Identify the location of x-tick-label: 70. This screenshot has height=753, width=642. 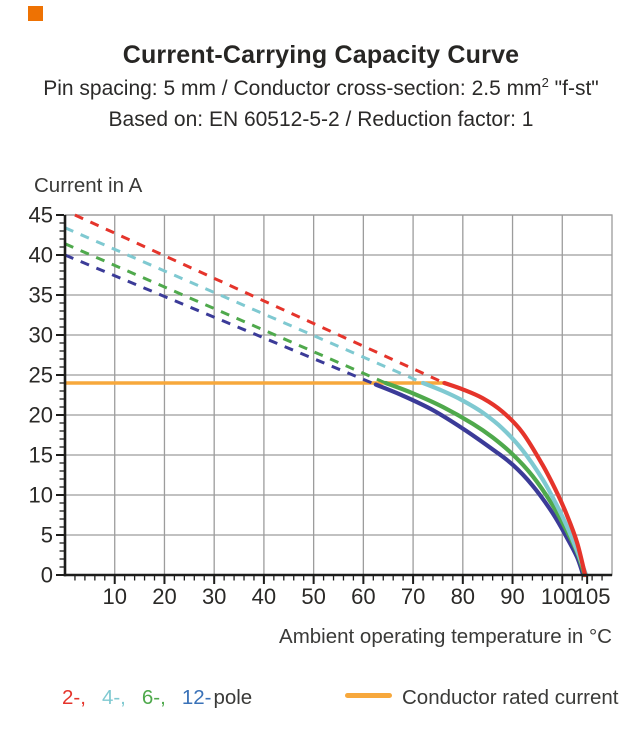
(413, 596).